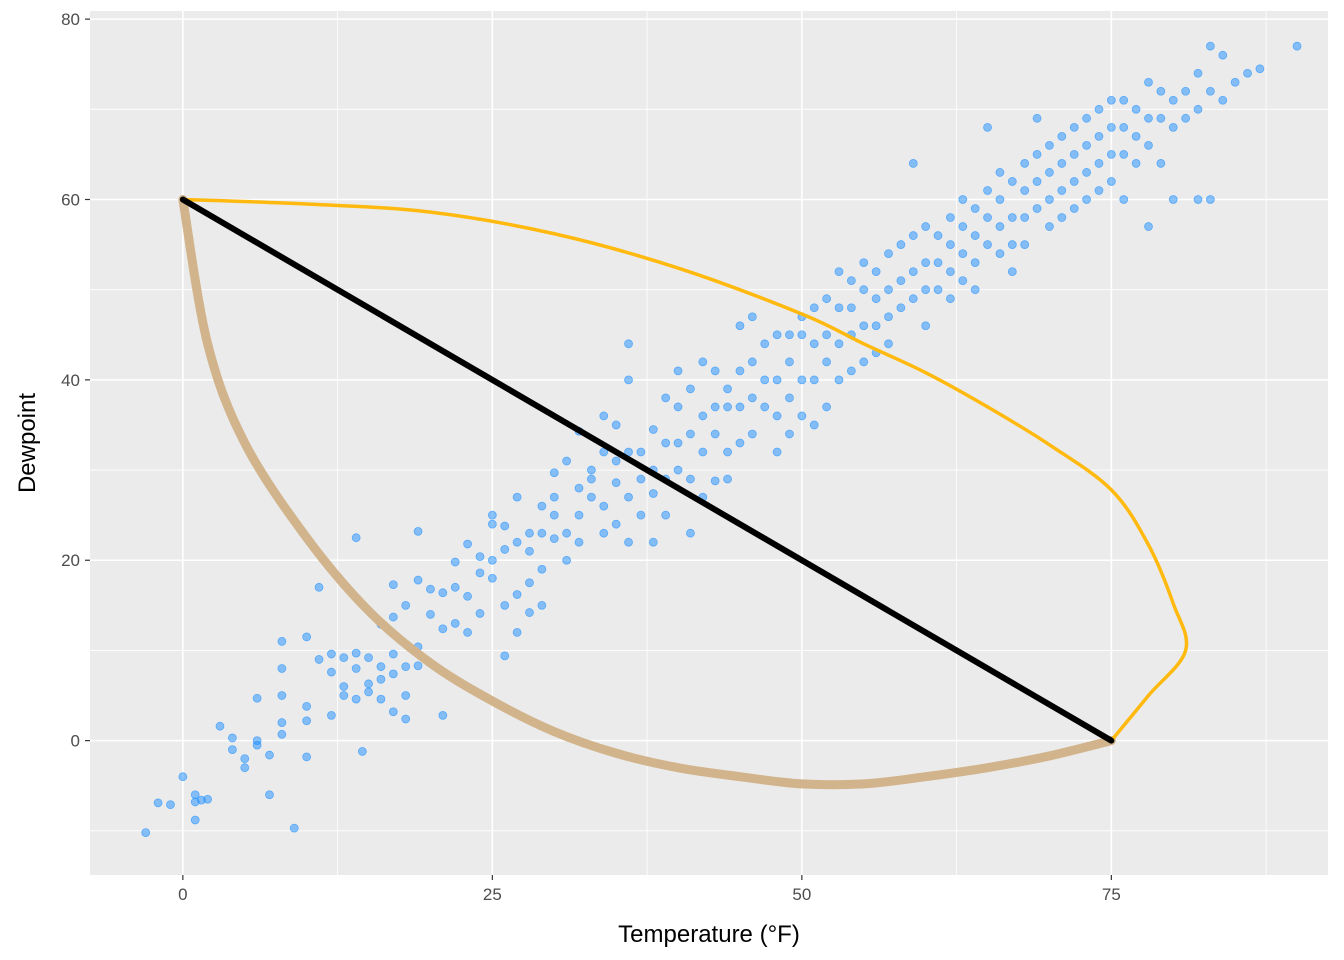 Image resolution: width=1344 pixels, height=960 pixels. I want to click on y-tick-label: 40, so click(70, 380).